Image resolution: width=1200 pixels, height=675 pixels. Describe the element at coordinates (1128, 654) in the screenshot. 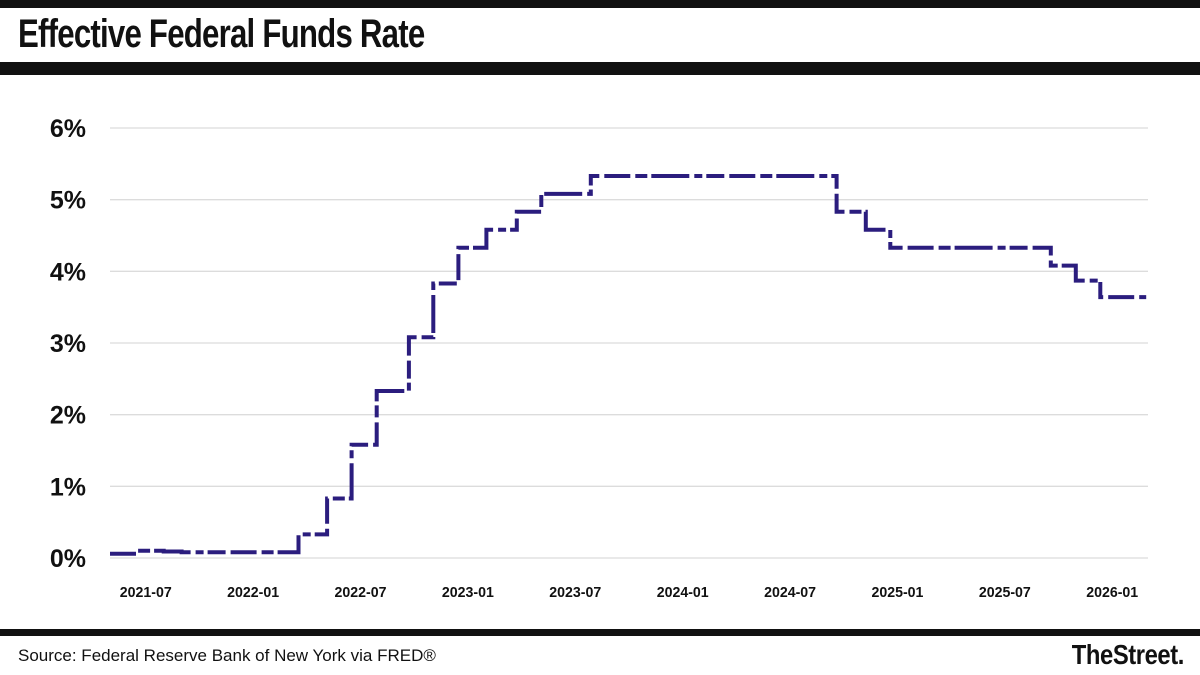

I see `thestreet-logo: TheStreet.` at that location.